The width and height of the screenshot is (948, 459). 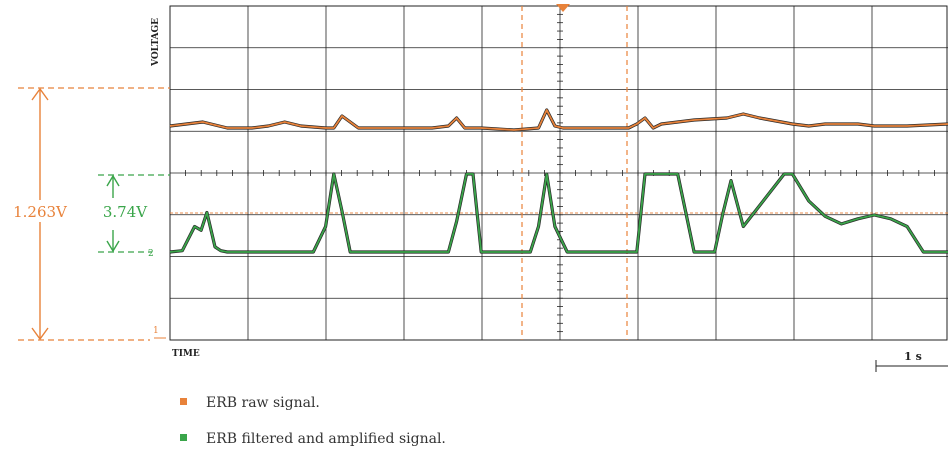 I want to click on raw-arrow-down, so click(x=40, y=334).